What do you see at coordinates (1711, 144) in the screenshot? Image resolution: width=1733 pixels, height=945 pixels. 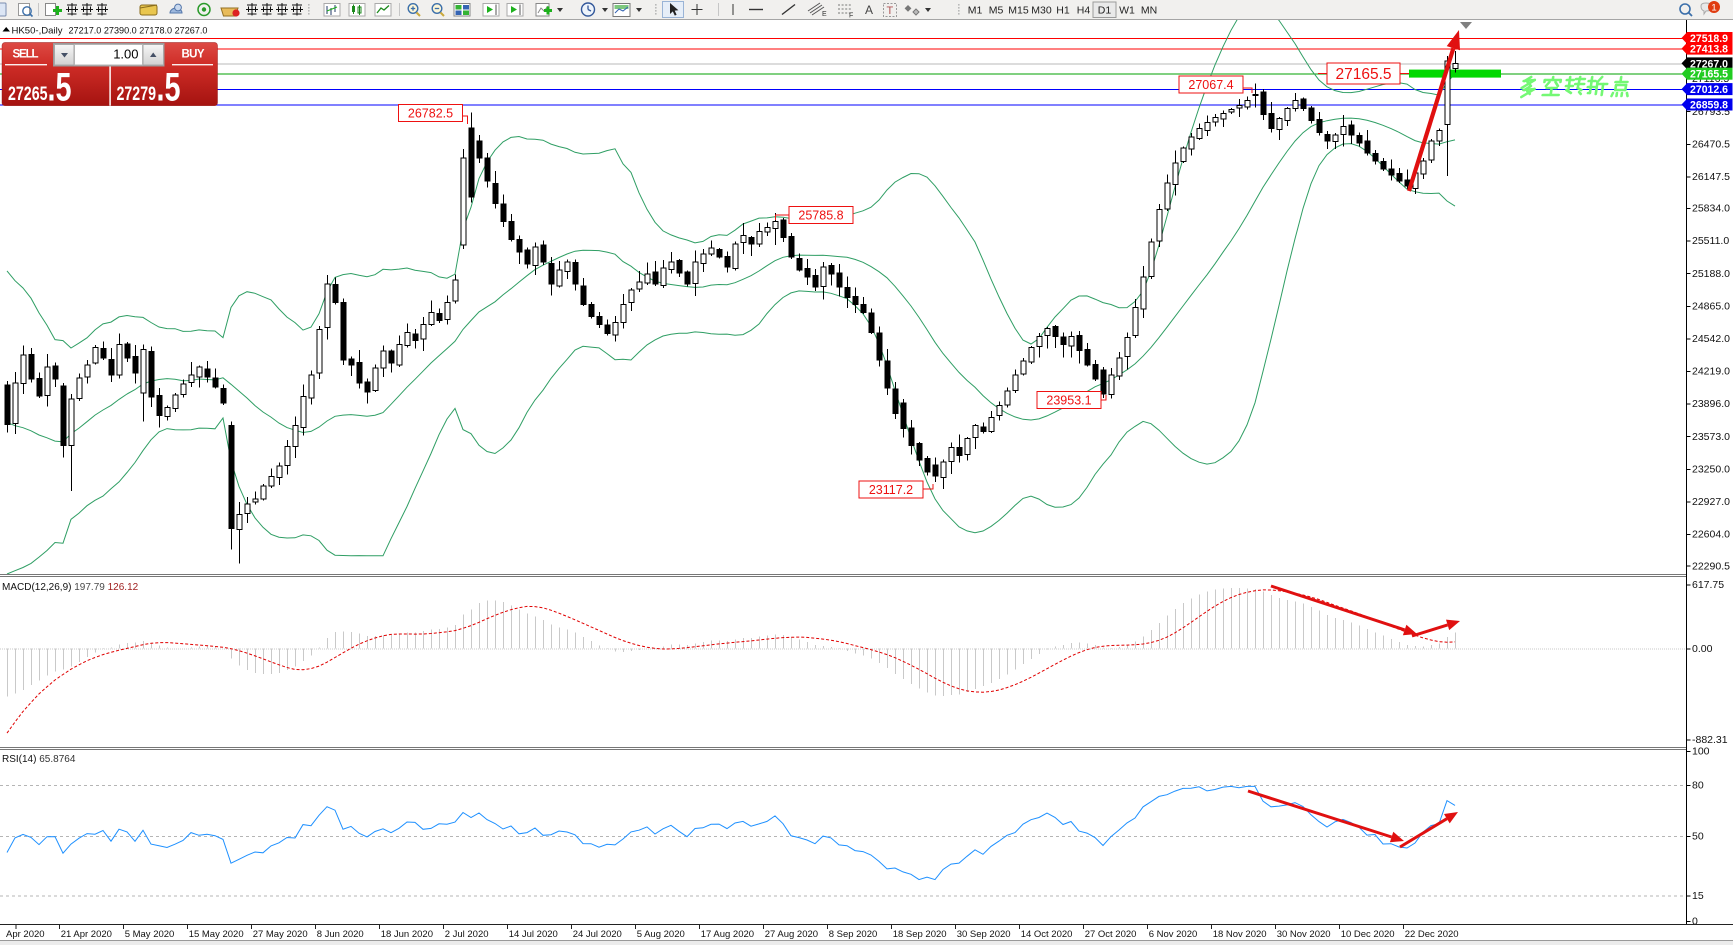 I see `svg-text: 26470.5` at bounding box center [1711, 144].